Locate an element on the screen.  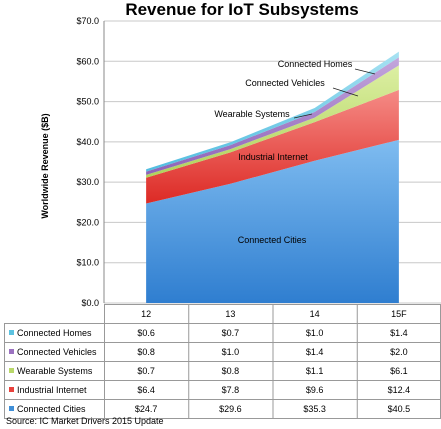
x-tick-label: 13 is located at coordinates (230, 314).